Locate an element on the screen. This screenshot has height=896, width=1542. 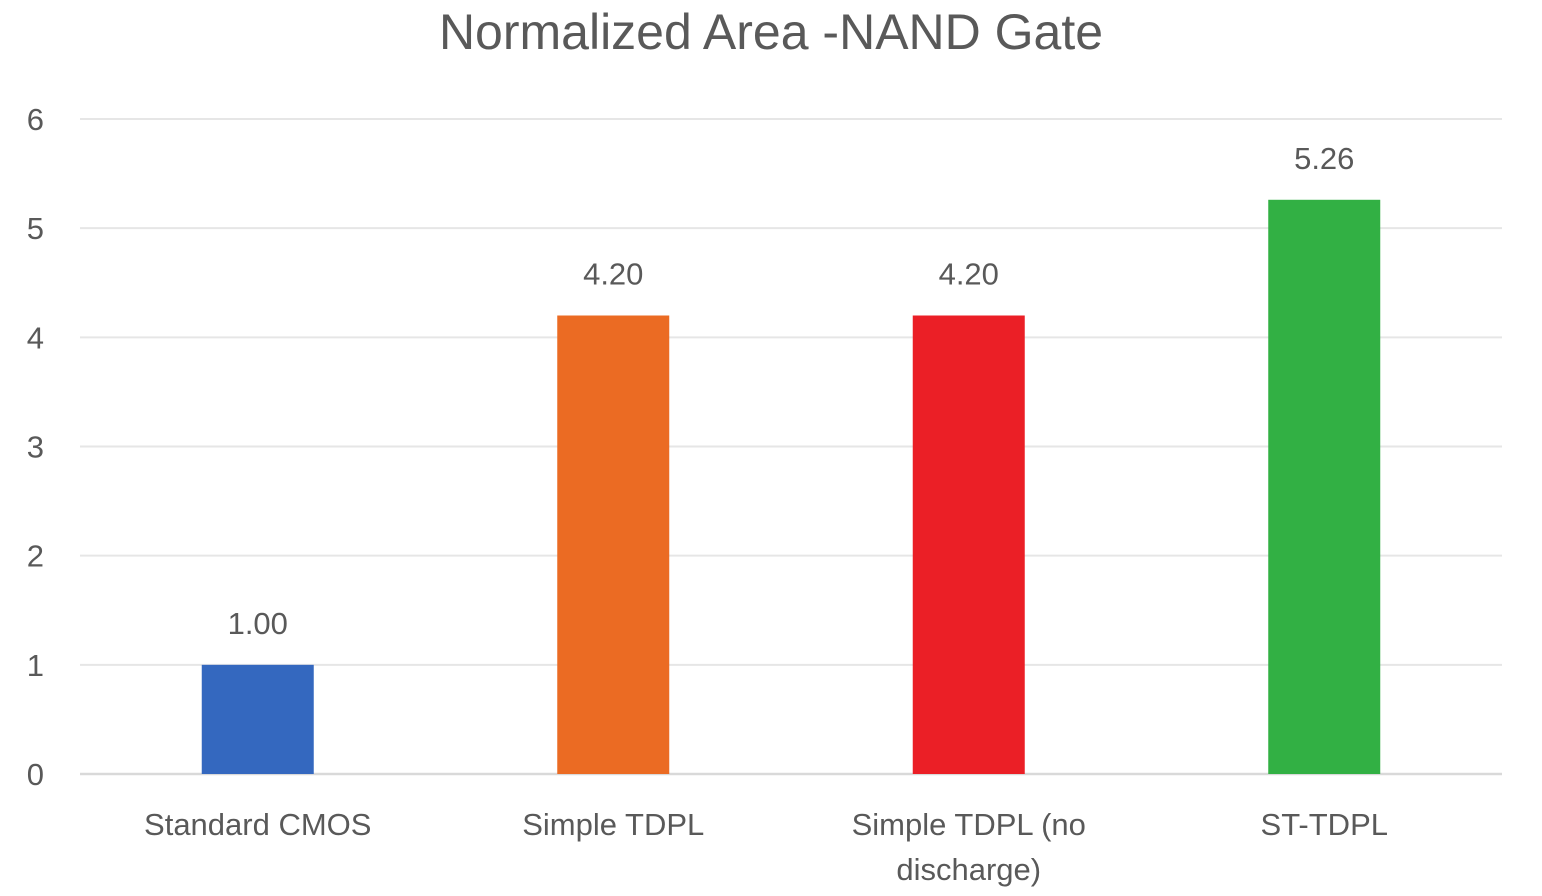
x-tick-label: Simple TDPL is located at coordinates (613, 824).